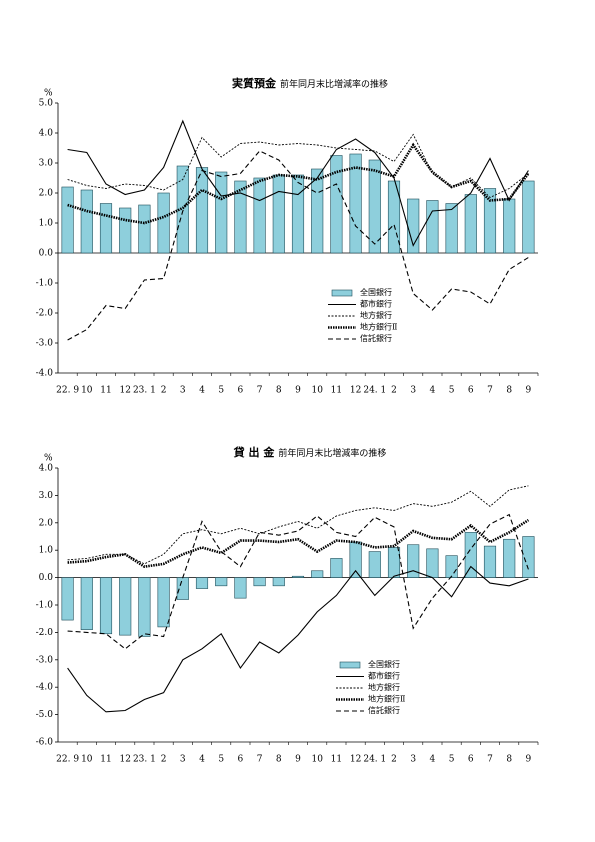 Image resolution: width=595 pixels, height=842 pixels. Describe the element at coordinates (350, 665) in the screenshot. I see `legend-swatch` at that location.